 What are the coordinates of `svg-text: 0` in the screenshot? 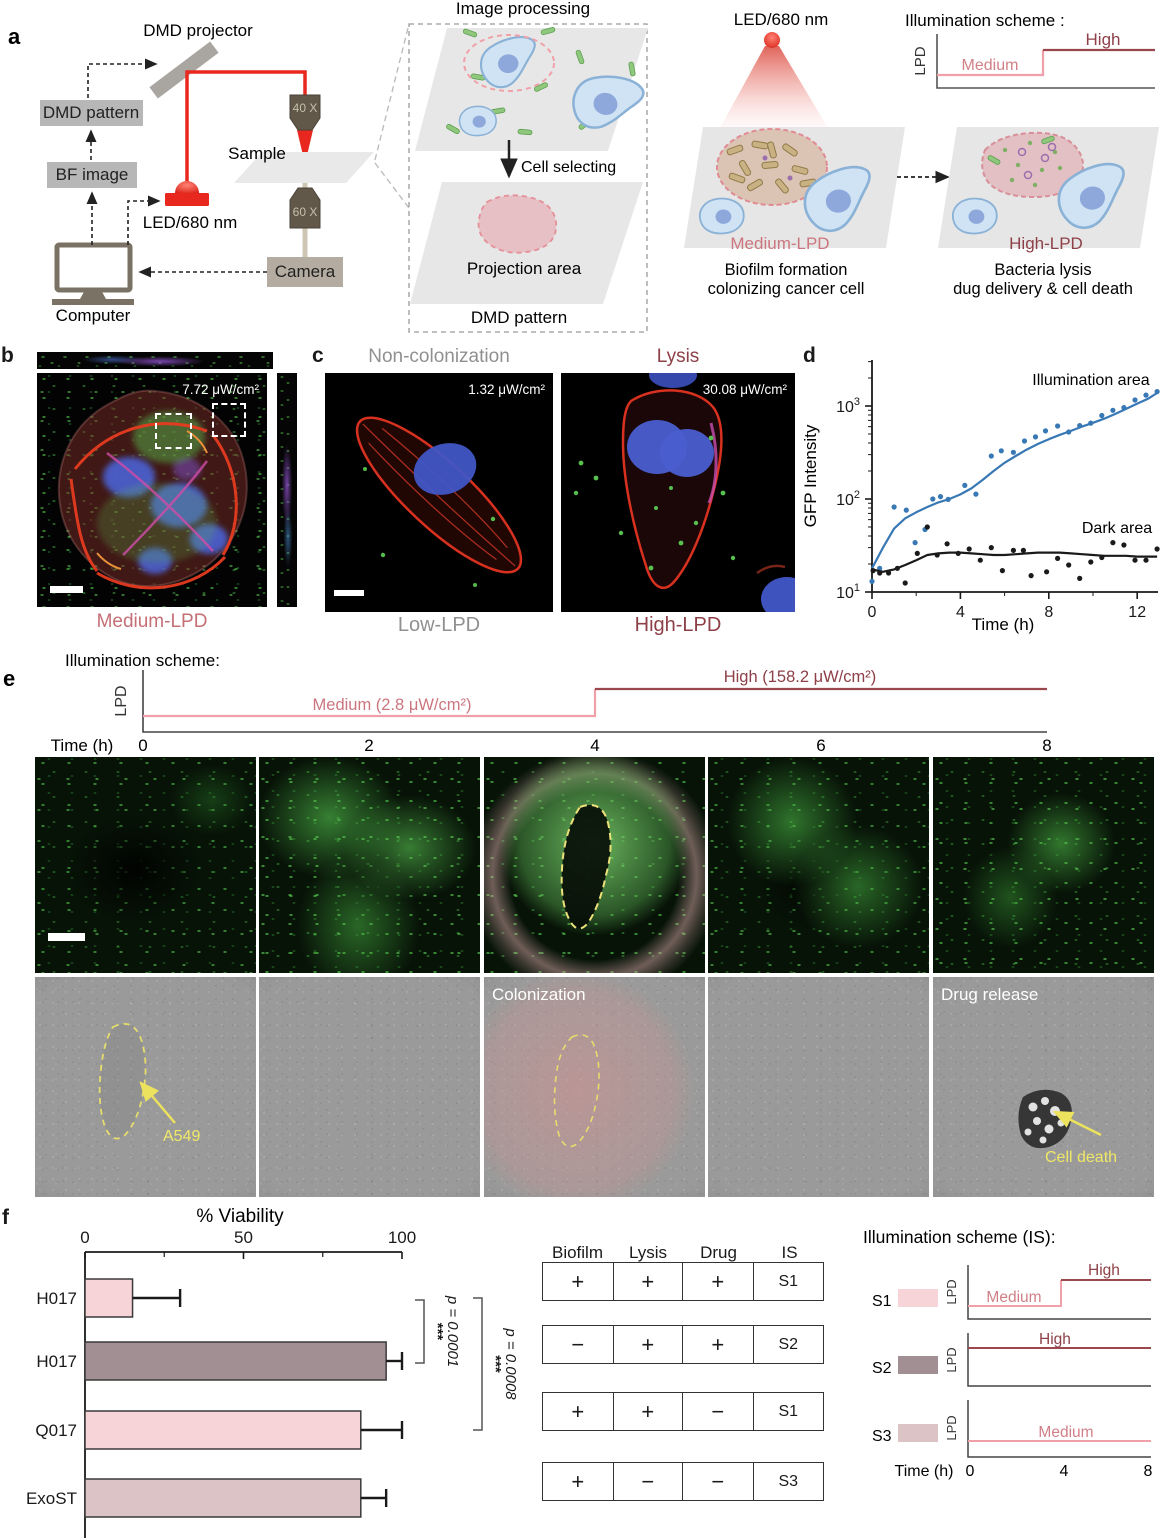 It's located at (872, 612).